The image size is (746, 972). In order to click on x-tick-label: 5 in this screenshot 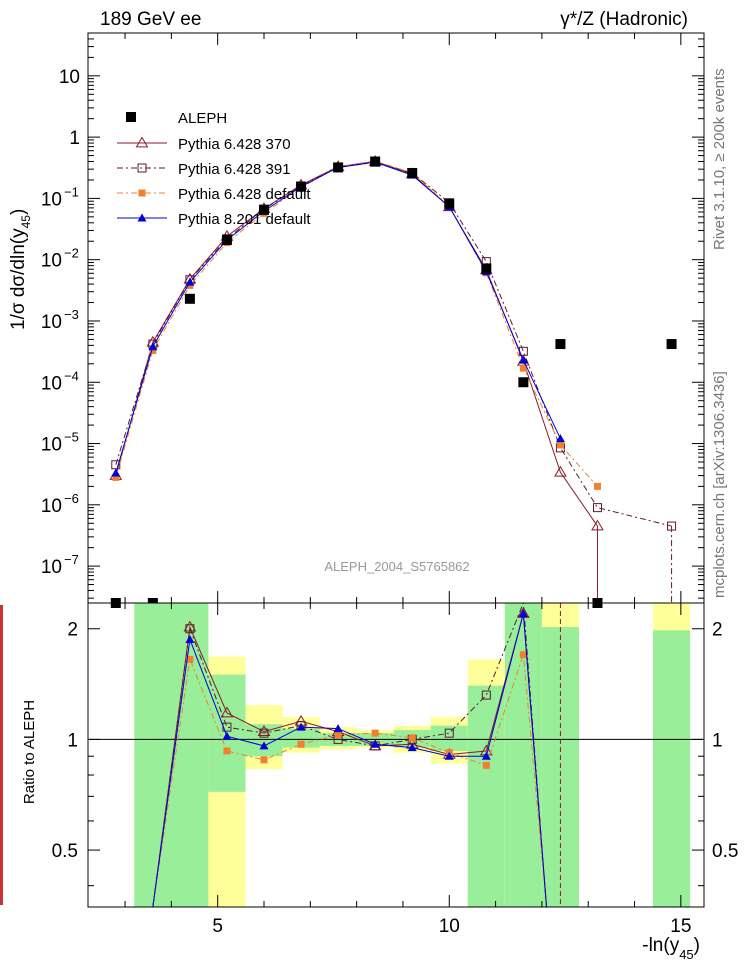, I will do `click(217, 926)`.